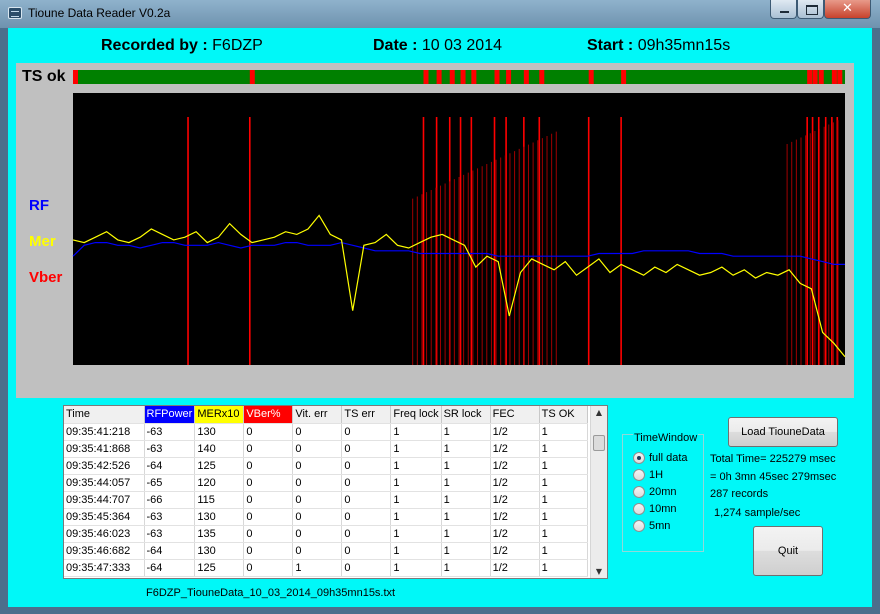 This screenshot has width=880, height=614. Describe the element at coordinates (459, 77) in the screenshot. I see `ts-ok-strip` at that location.